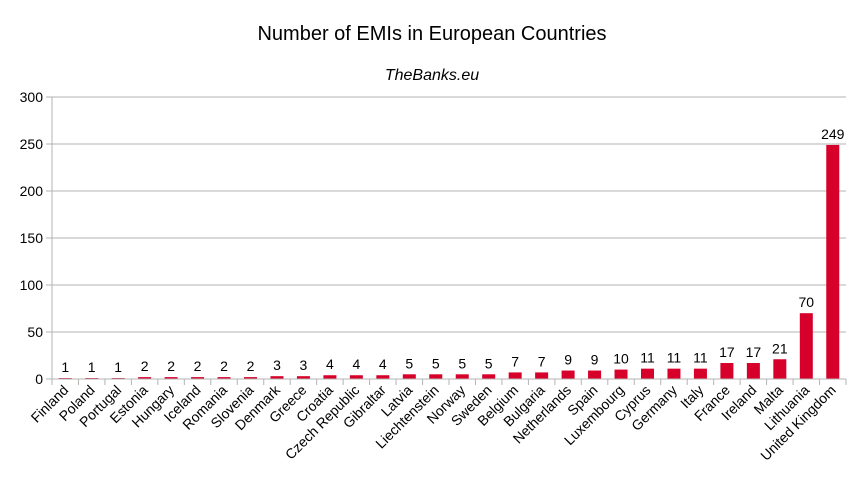  I want to click on bar-united-kingdom, so click(833, 261).